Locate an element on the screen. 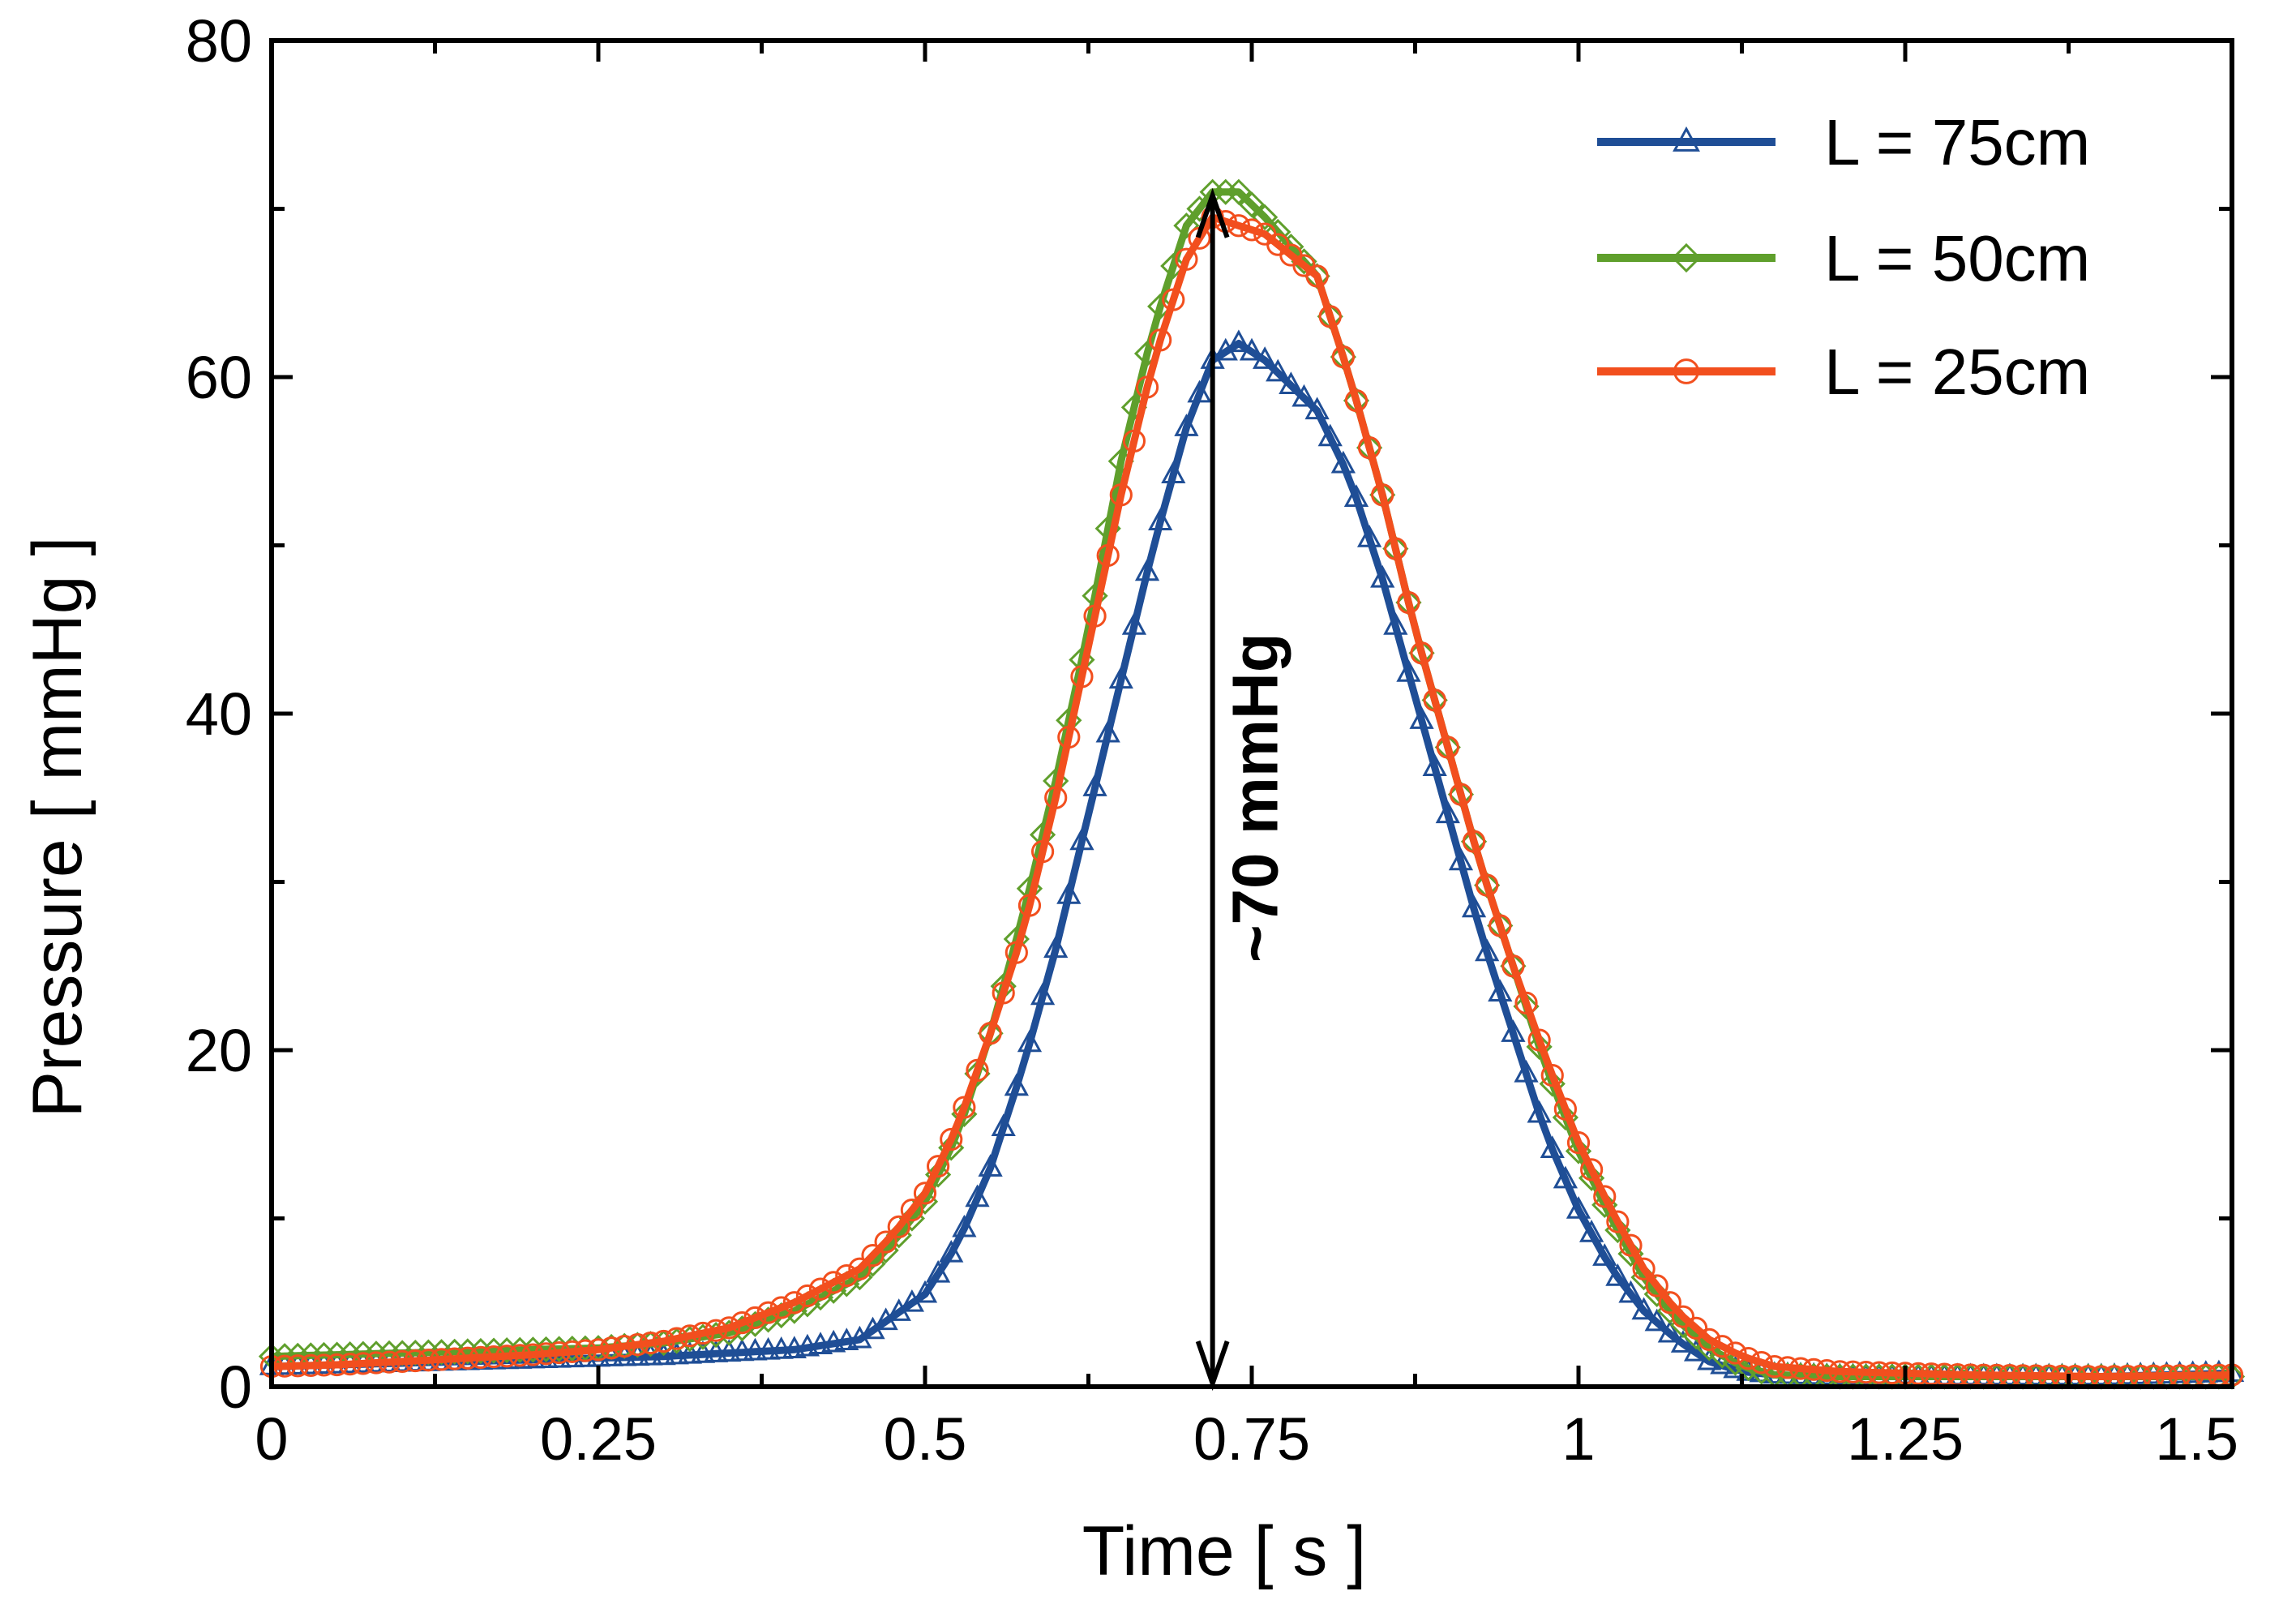  y-tick-label: 60 is located at coordinates (219, 377).